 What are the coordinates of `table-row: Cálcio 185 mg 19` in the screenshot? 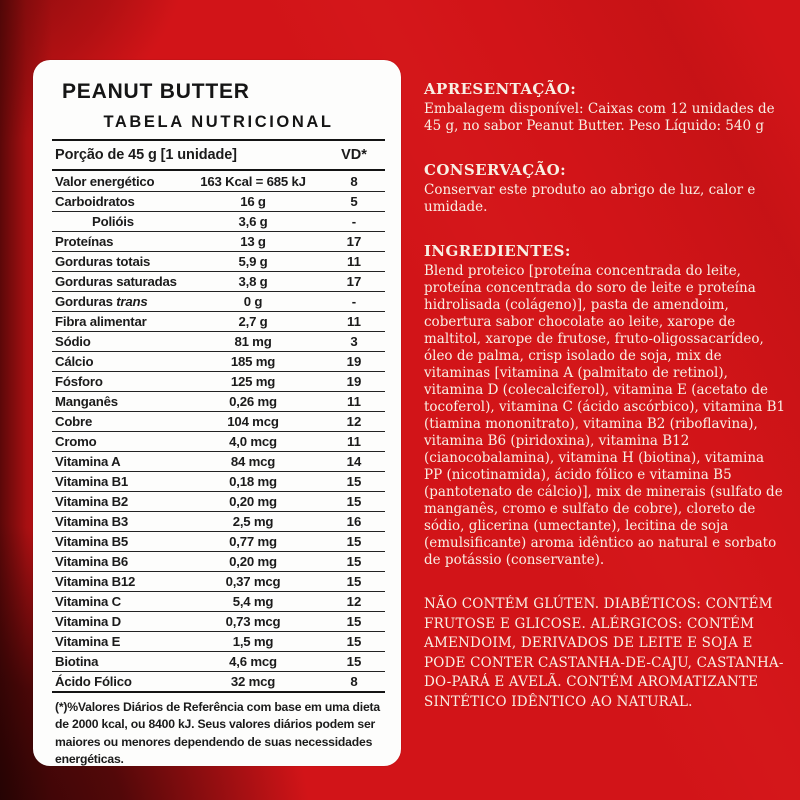 It's located at (218, 361).